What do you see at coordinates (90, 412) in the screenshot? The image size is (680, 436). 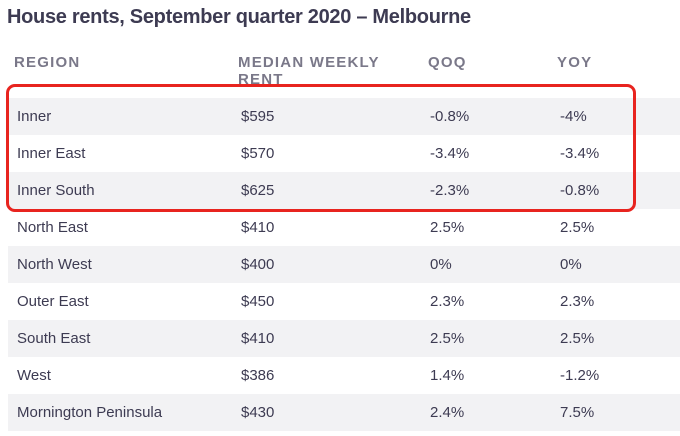 I see `region-cell: Mornington Peninsula` at bounding box center [90, 412].